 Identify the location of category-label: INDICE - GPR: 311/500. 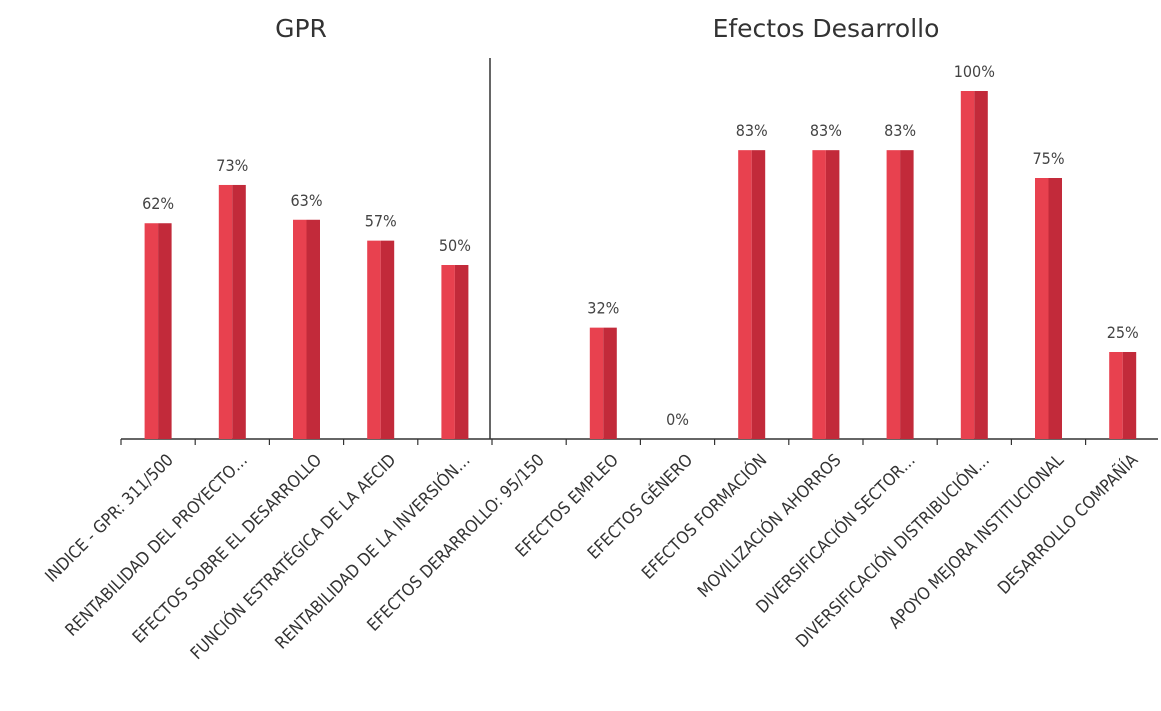
(109, 518).